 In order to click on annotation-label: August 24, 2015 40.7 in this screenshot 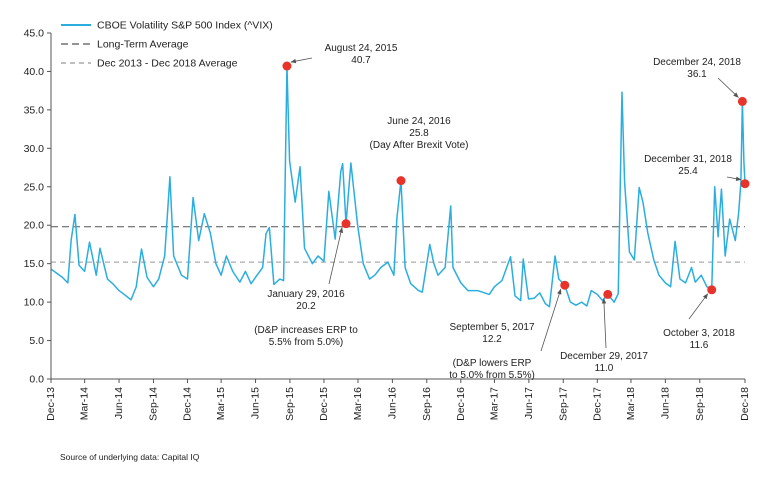, I will do `click(361, 54)`.